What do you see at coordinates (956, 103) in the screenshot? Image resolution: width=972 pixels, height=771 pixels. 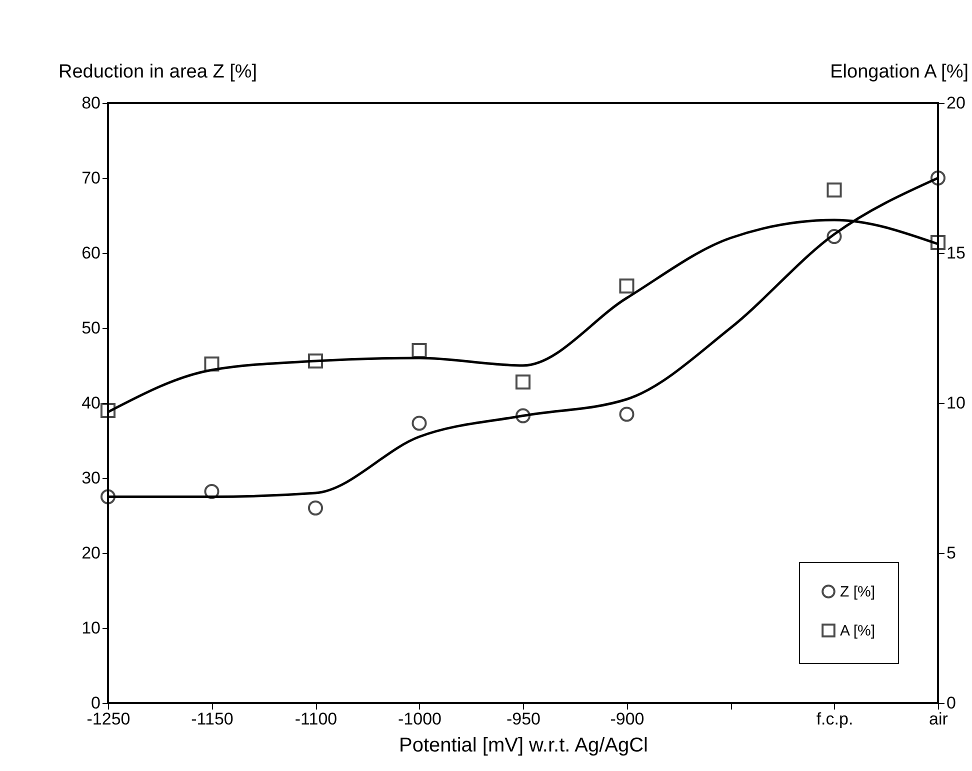 I see `y2-tick-label: 20` at bounding box center [956, 103].